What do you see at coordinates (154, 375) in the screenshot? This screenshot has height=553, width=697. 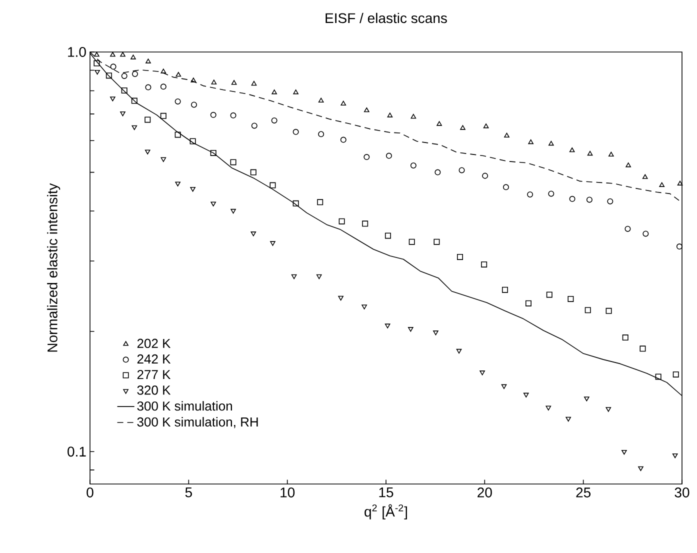 I see `legend-label: 277 K` at bounding box center [154, 375].